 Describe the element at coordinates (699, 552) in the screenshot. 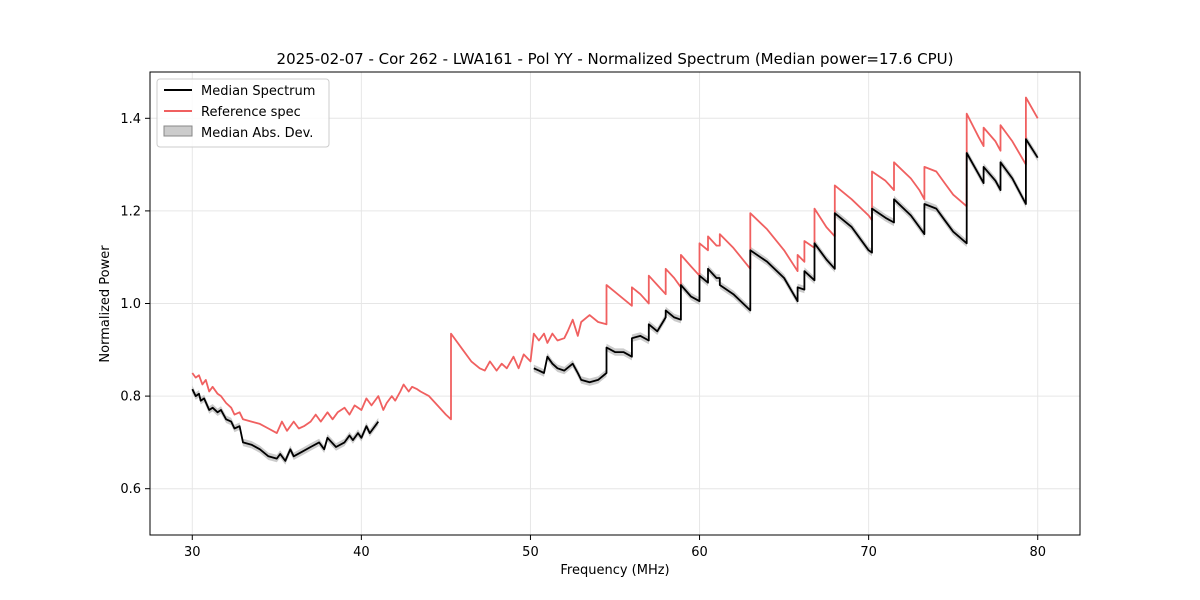

I see `x-tick-label: 60` at that location.